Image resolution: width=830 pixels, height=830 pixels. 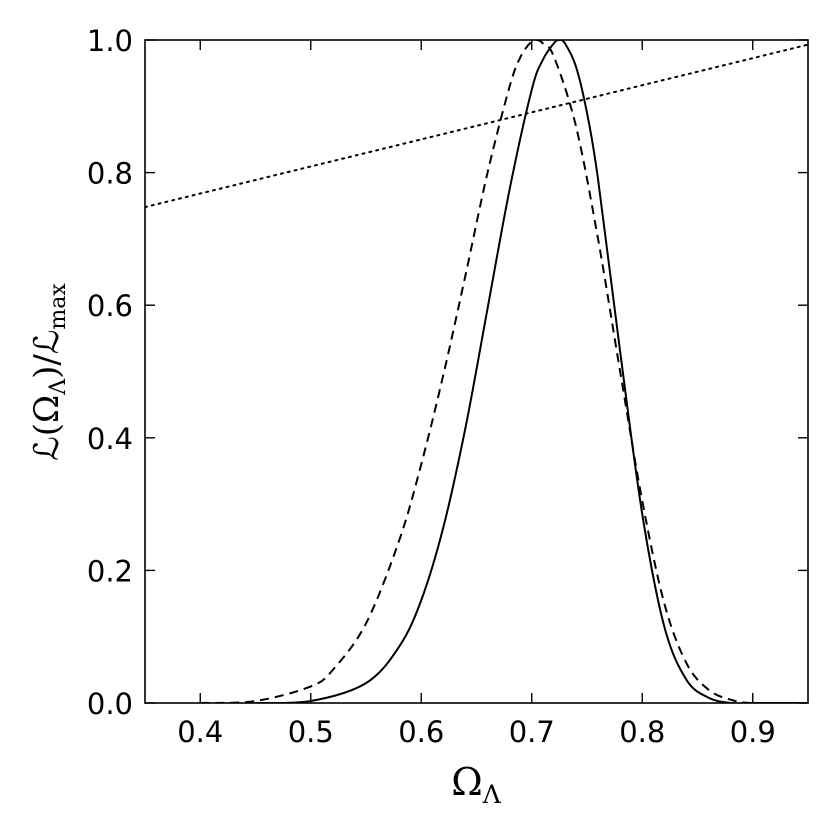 What do you see at coordinates (110, 439) in the screenshot?
I see `y-tick-label: 0.4` at bounding box center [110, 439].